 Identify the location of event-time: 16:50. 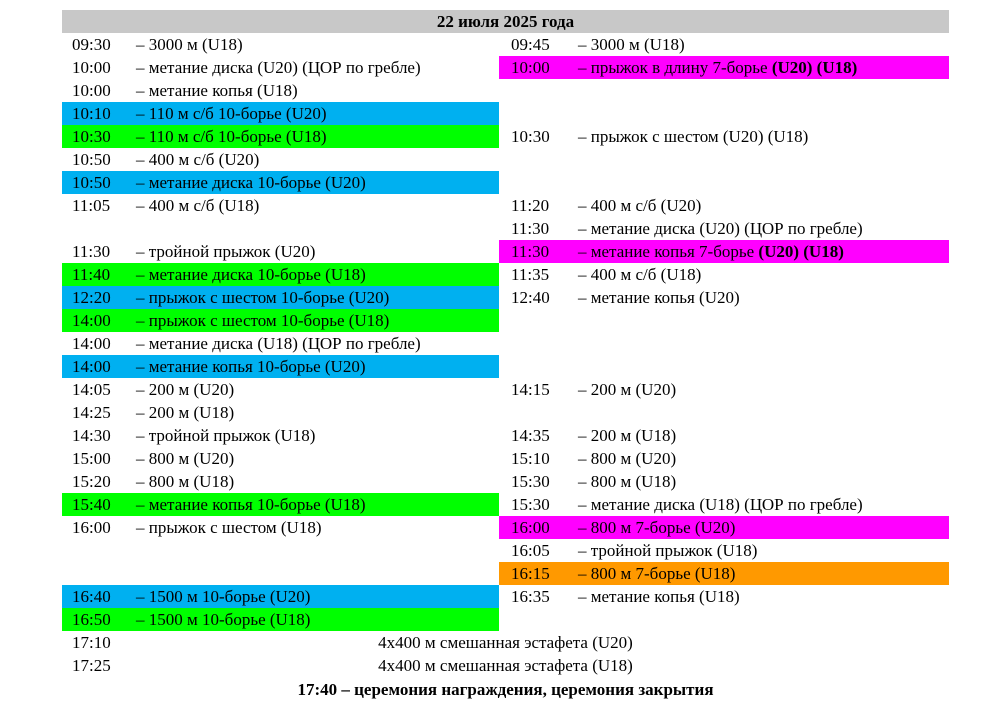
(91, 619).